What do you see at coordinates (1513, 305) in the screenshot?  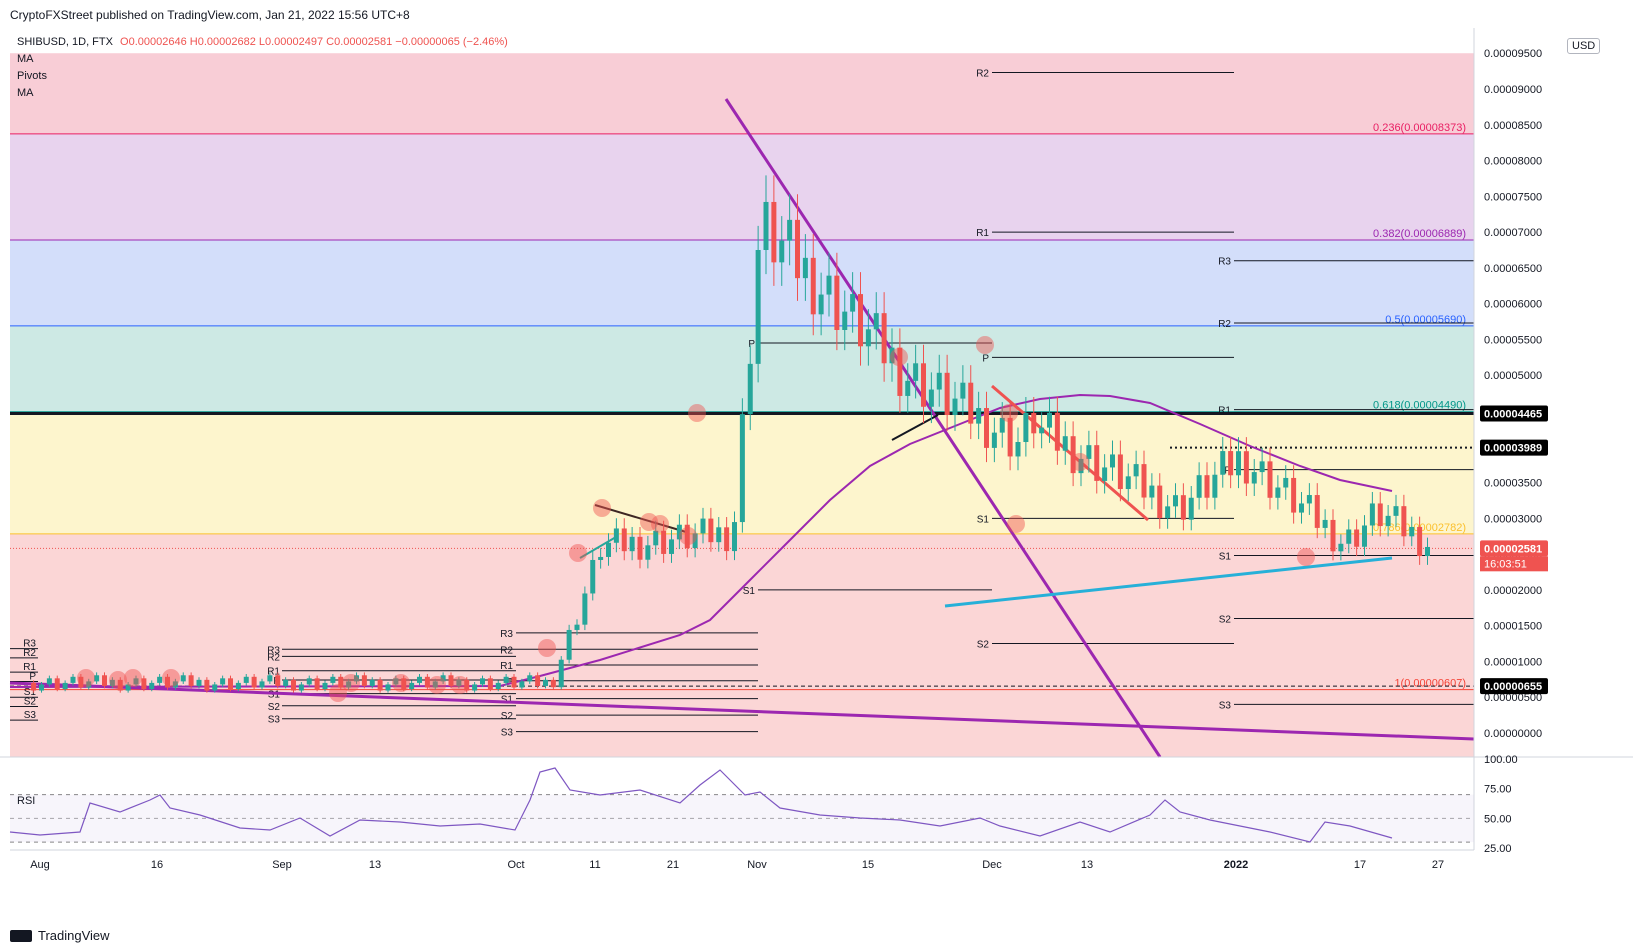 I see `price-tick-label: 0.00006000` at bounding box center [1513, 305].